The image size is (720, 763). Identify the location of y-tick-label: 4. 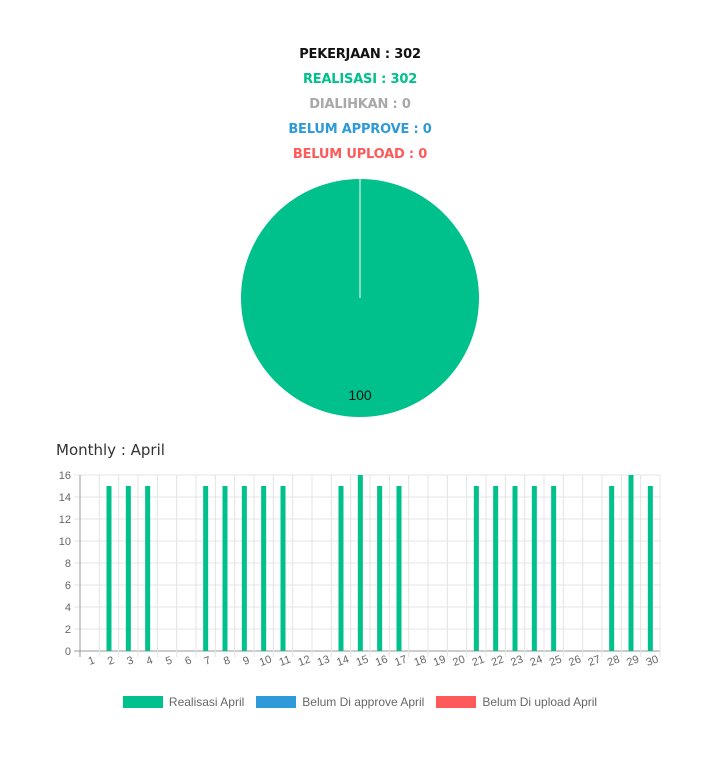
(68, 608).